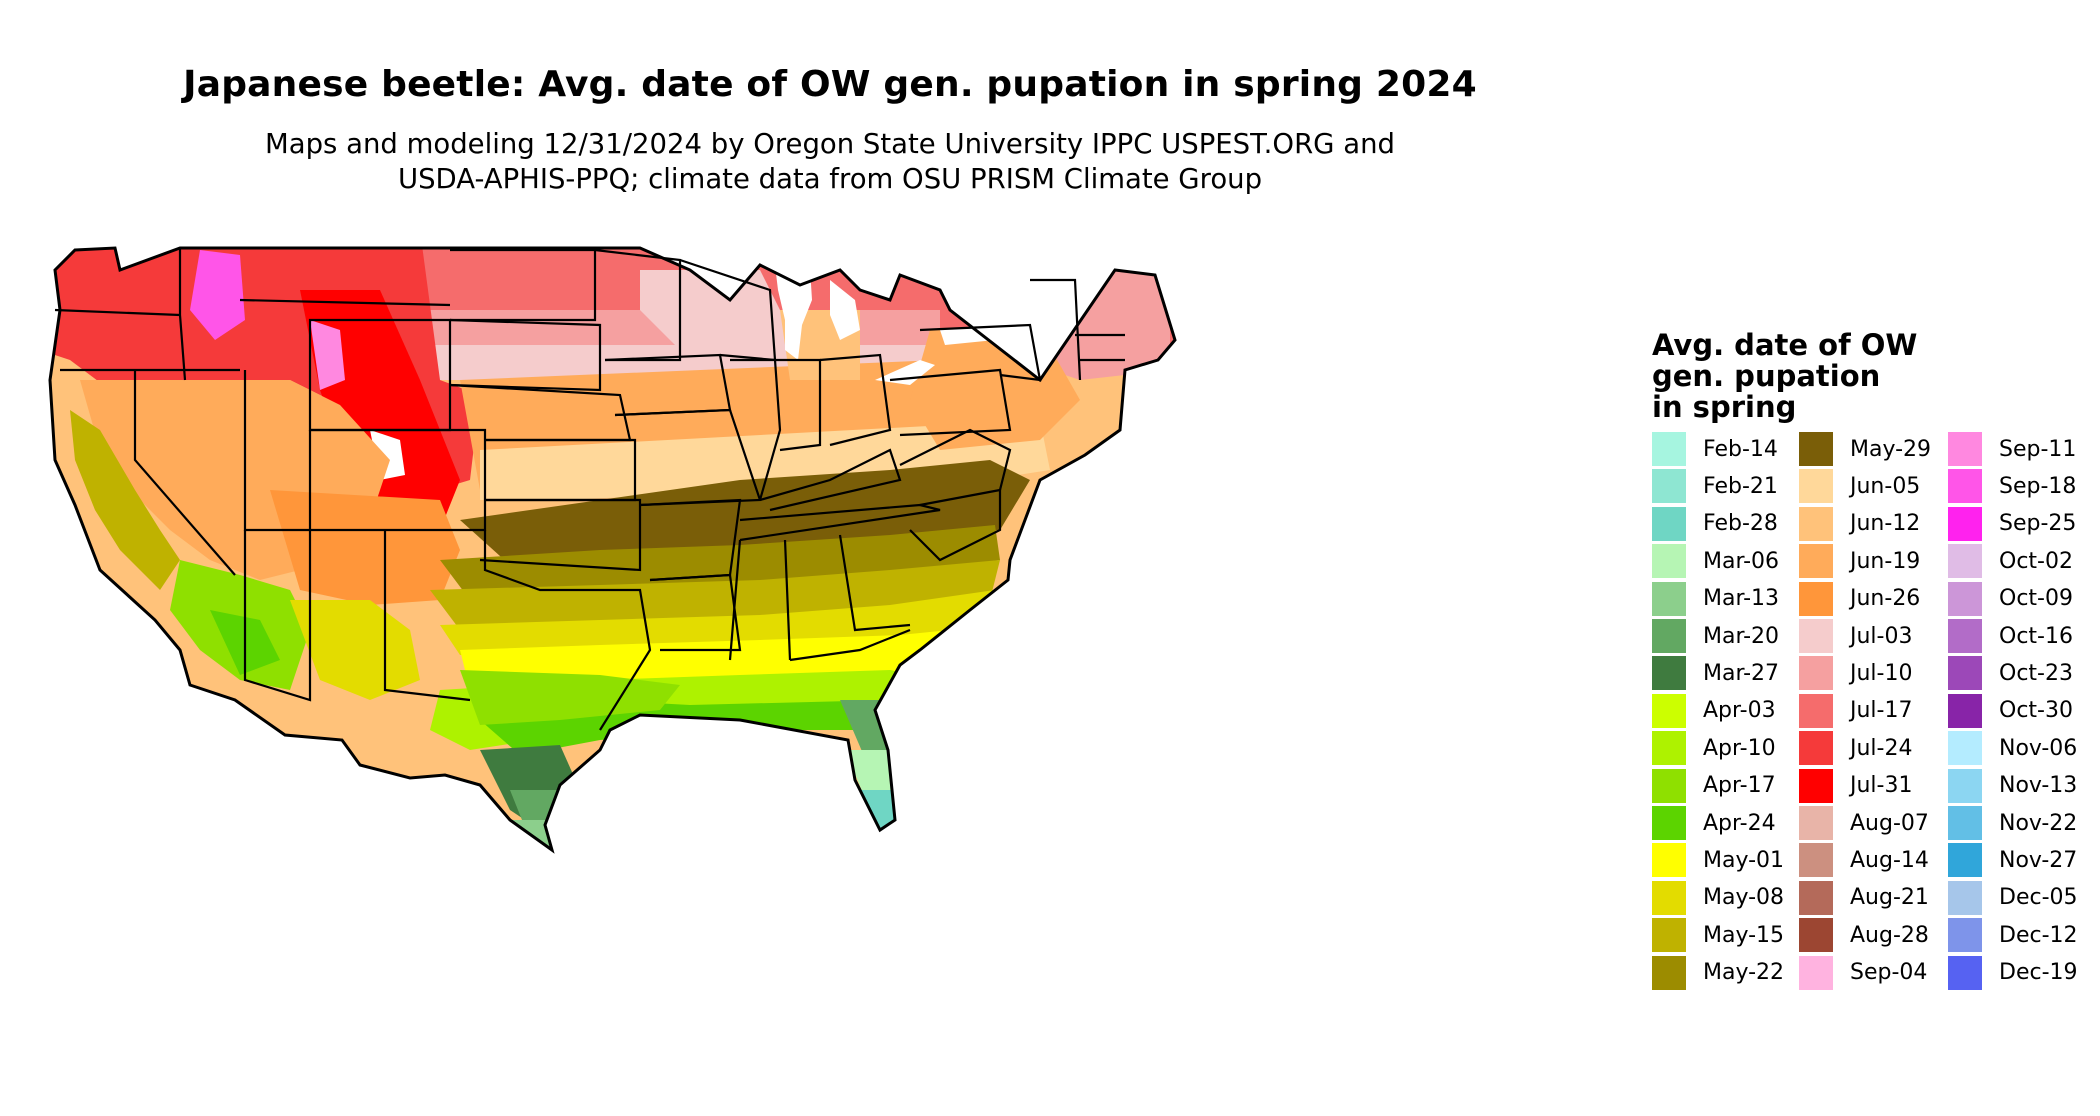 This screenshot has height=1116, width=2100. Describe the element at coordinates (2012, 748) in the screenshot. I see `legend-item: Nov-06` at that location.